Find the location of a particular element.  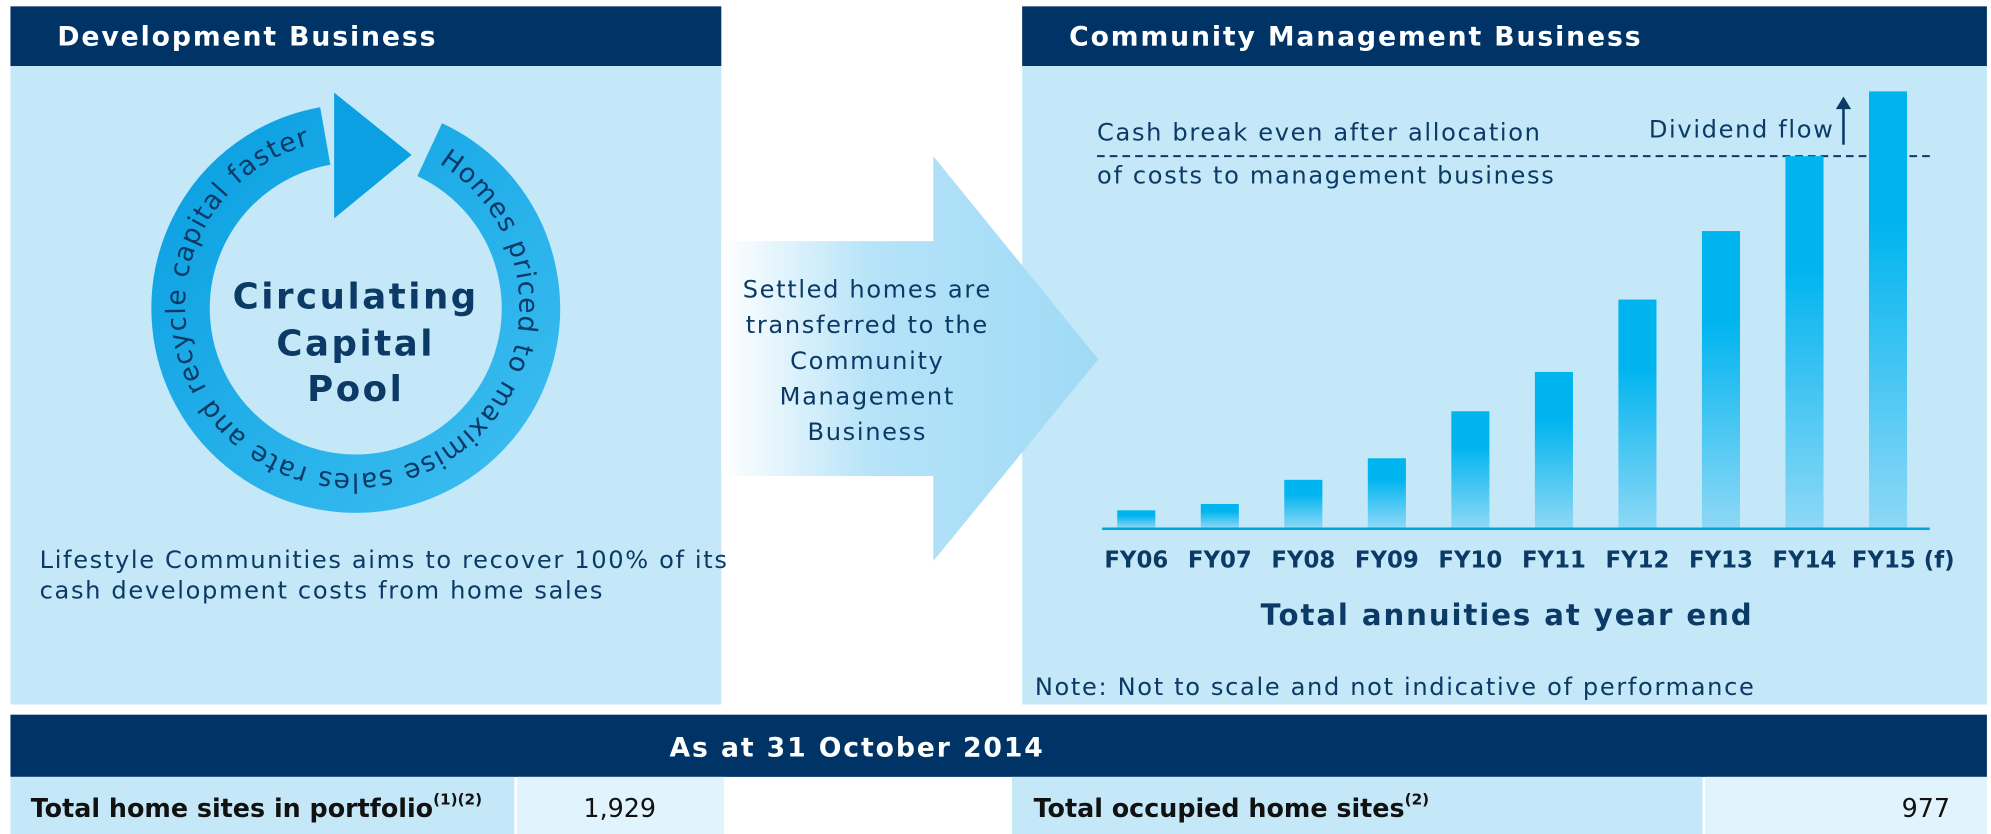

center-text: Capital is located at coordinates (355, 343).